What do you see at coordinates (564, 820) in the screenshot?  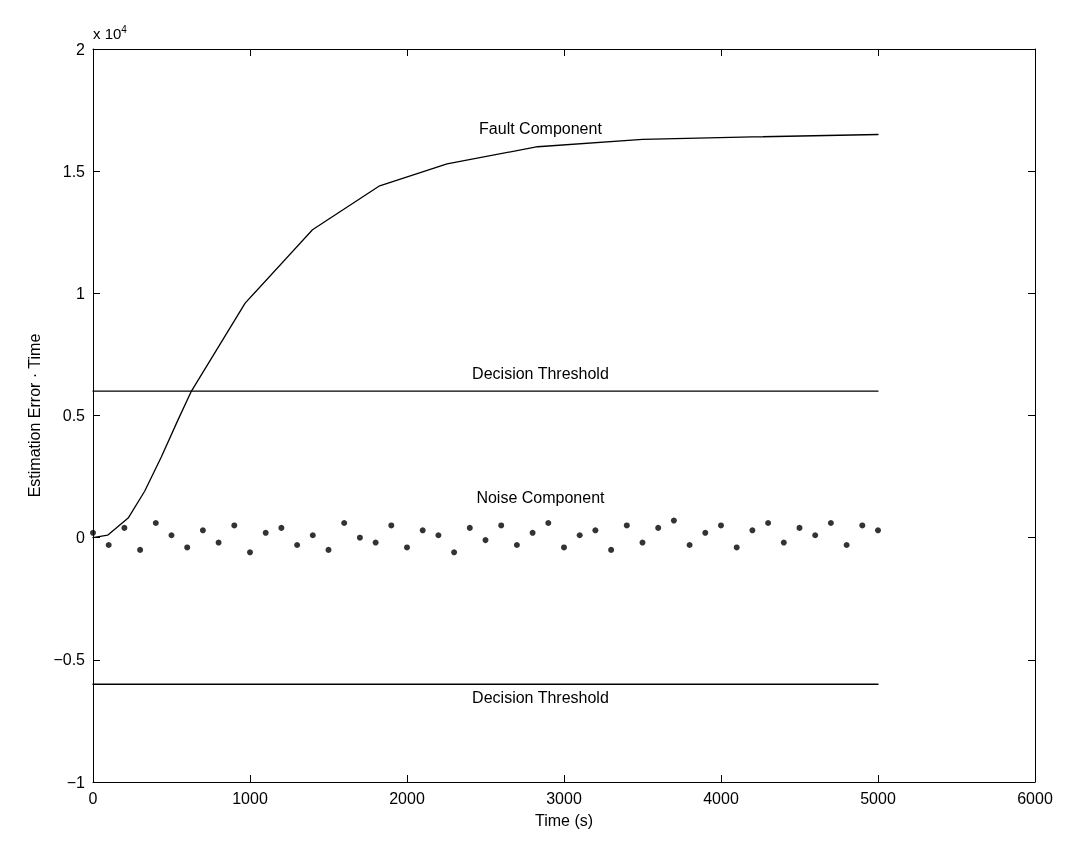 I see `x-axis-title: Time (s)` at bounding box center [564, 820].